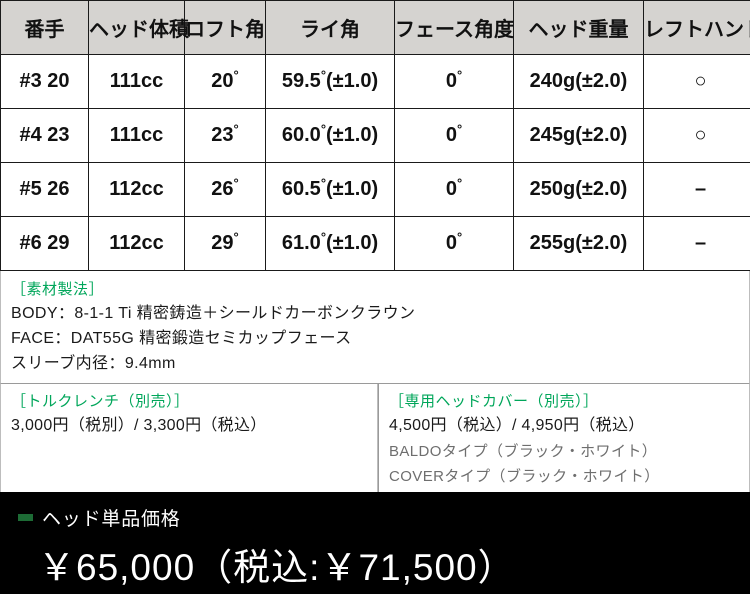  What do you see at coordinates (523, 451) in the screenshot?
I see `head-cover-type-baldo: BALDOタイプ（ブラック・ホワイト）` at bounding box center [523, 451].